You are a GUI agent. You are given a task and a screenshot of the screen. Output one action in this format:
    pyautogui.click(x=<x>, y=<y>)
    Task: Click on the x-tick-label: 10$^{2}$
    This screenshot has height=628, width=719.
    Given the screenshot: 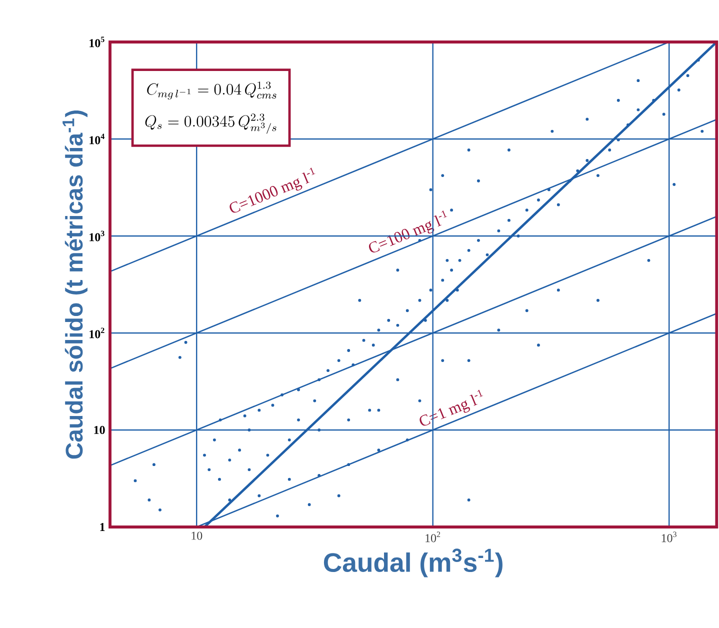 What is the action you would take?
    pyautogui.click(x=433, y=537)
    